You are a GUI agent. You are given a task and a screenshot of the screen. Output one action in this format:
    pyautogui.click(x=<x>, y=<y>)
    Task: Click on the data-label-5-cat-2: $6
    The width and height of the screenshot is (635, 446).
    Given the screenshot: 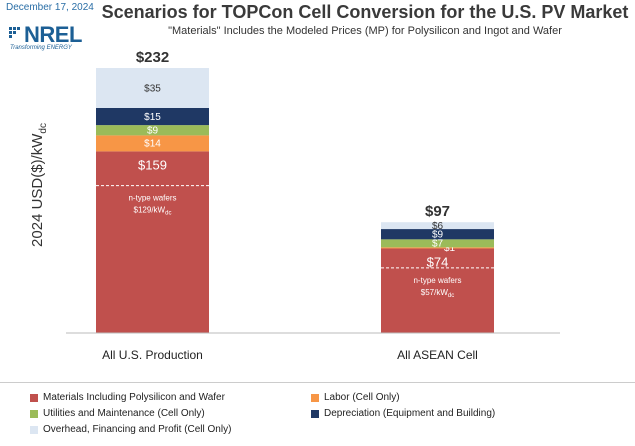 What is the action you would take?
    pyautogui.click(x=438, y=226)
    